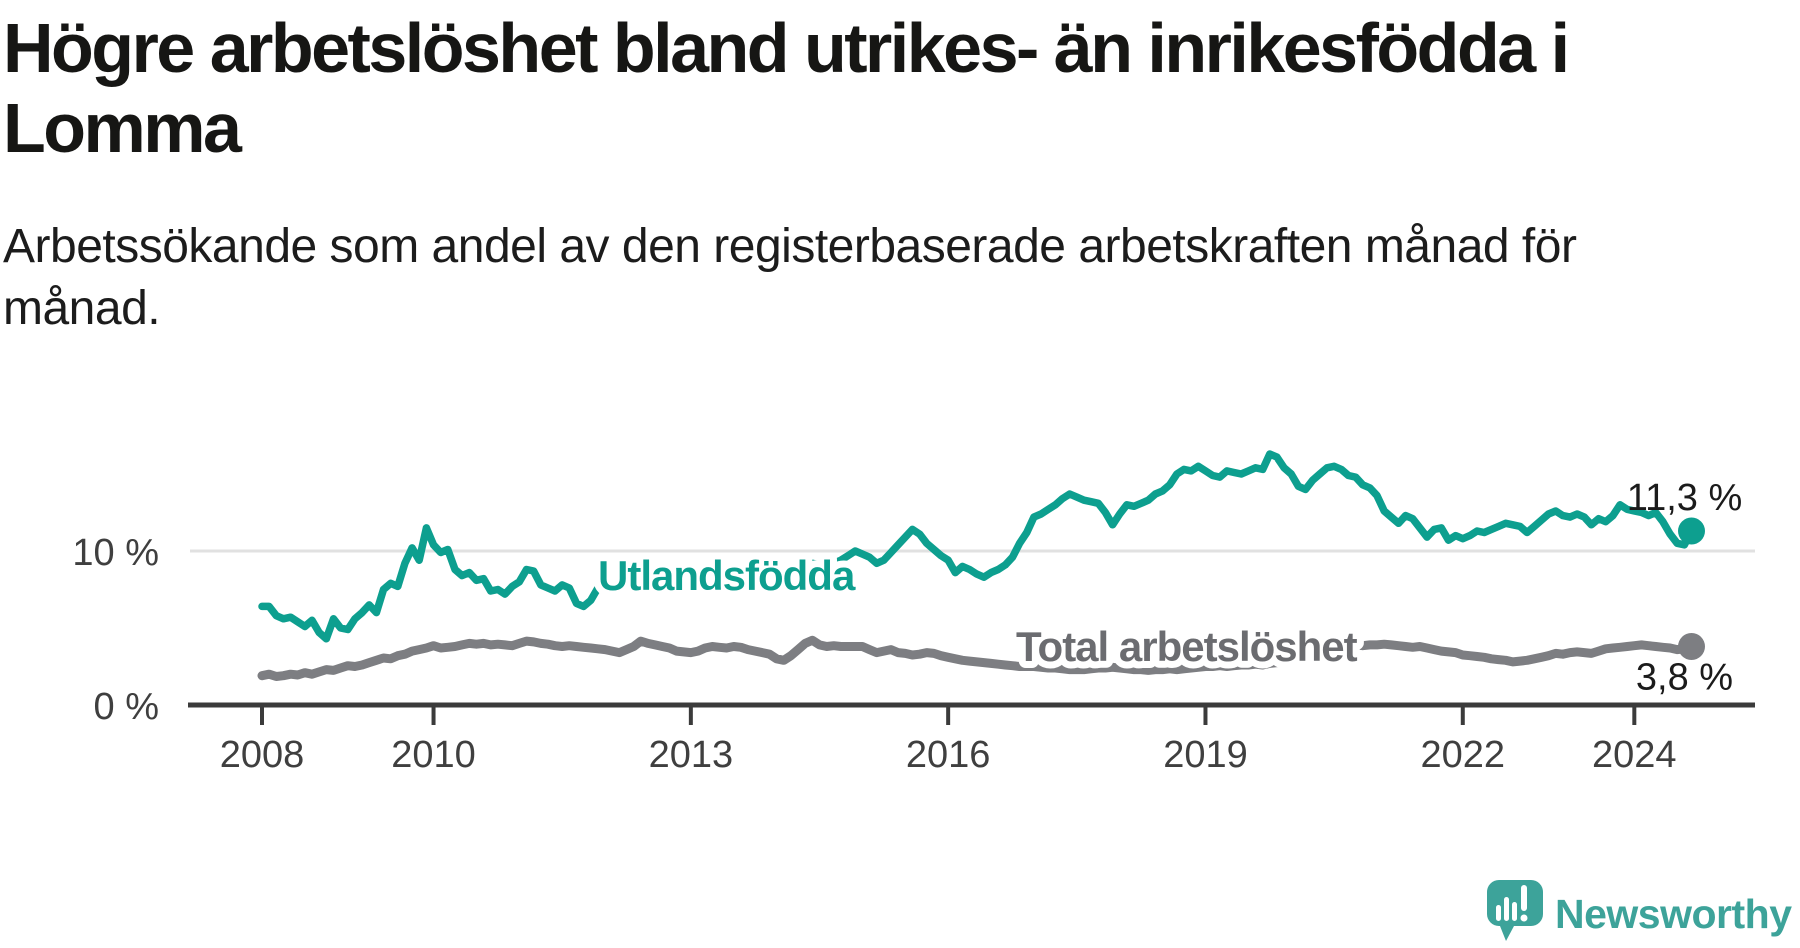 The height and width of the screenshot is (948, 1800). What do you see at coordinates (976, 658) in the screenshot?
I see `series-line-total-arbetsloshet` at bounding box center [976, 658].